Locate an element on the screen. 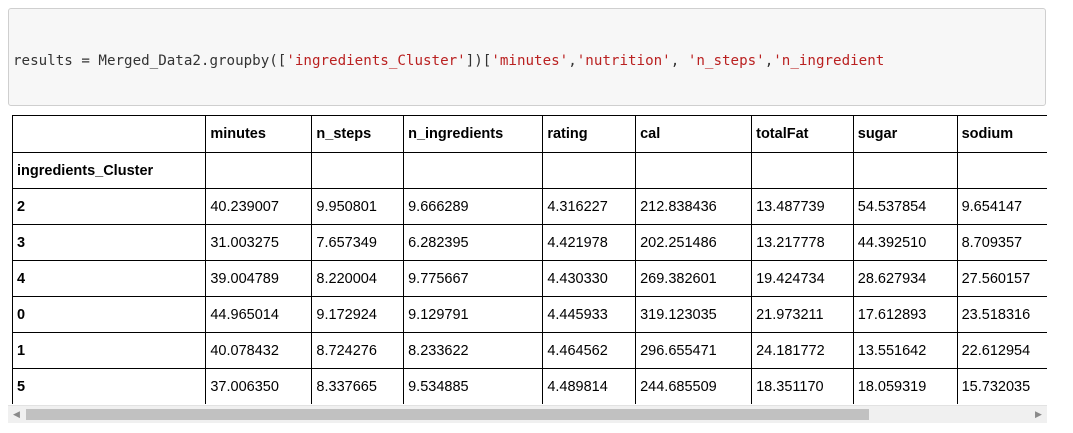  table-cell: 9.666289 is located at coordinates (473, 206).